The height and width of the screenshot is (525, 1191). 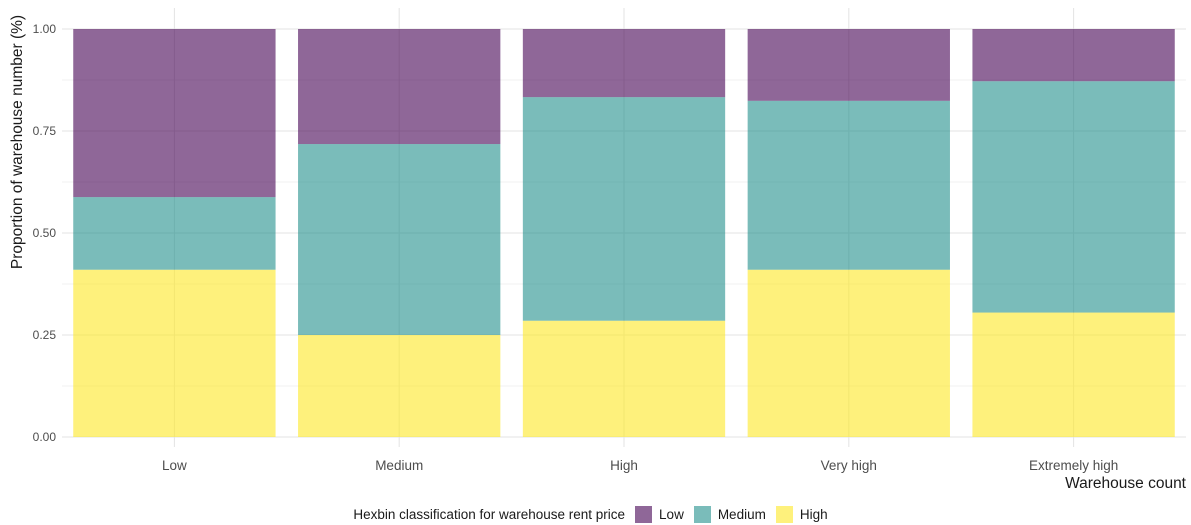 What do you see at coordinates (399, 87) in the screenshot?
I see `bar-segment-low-medium` at bounding box center [399, 87].